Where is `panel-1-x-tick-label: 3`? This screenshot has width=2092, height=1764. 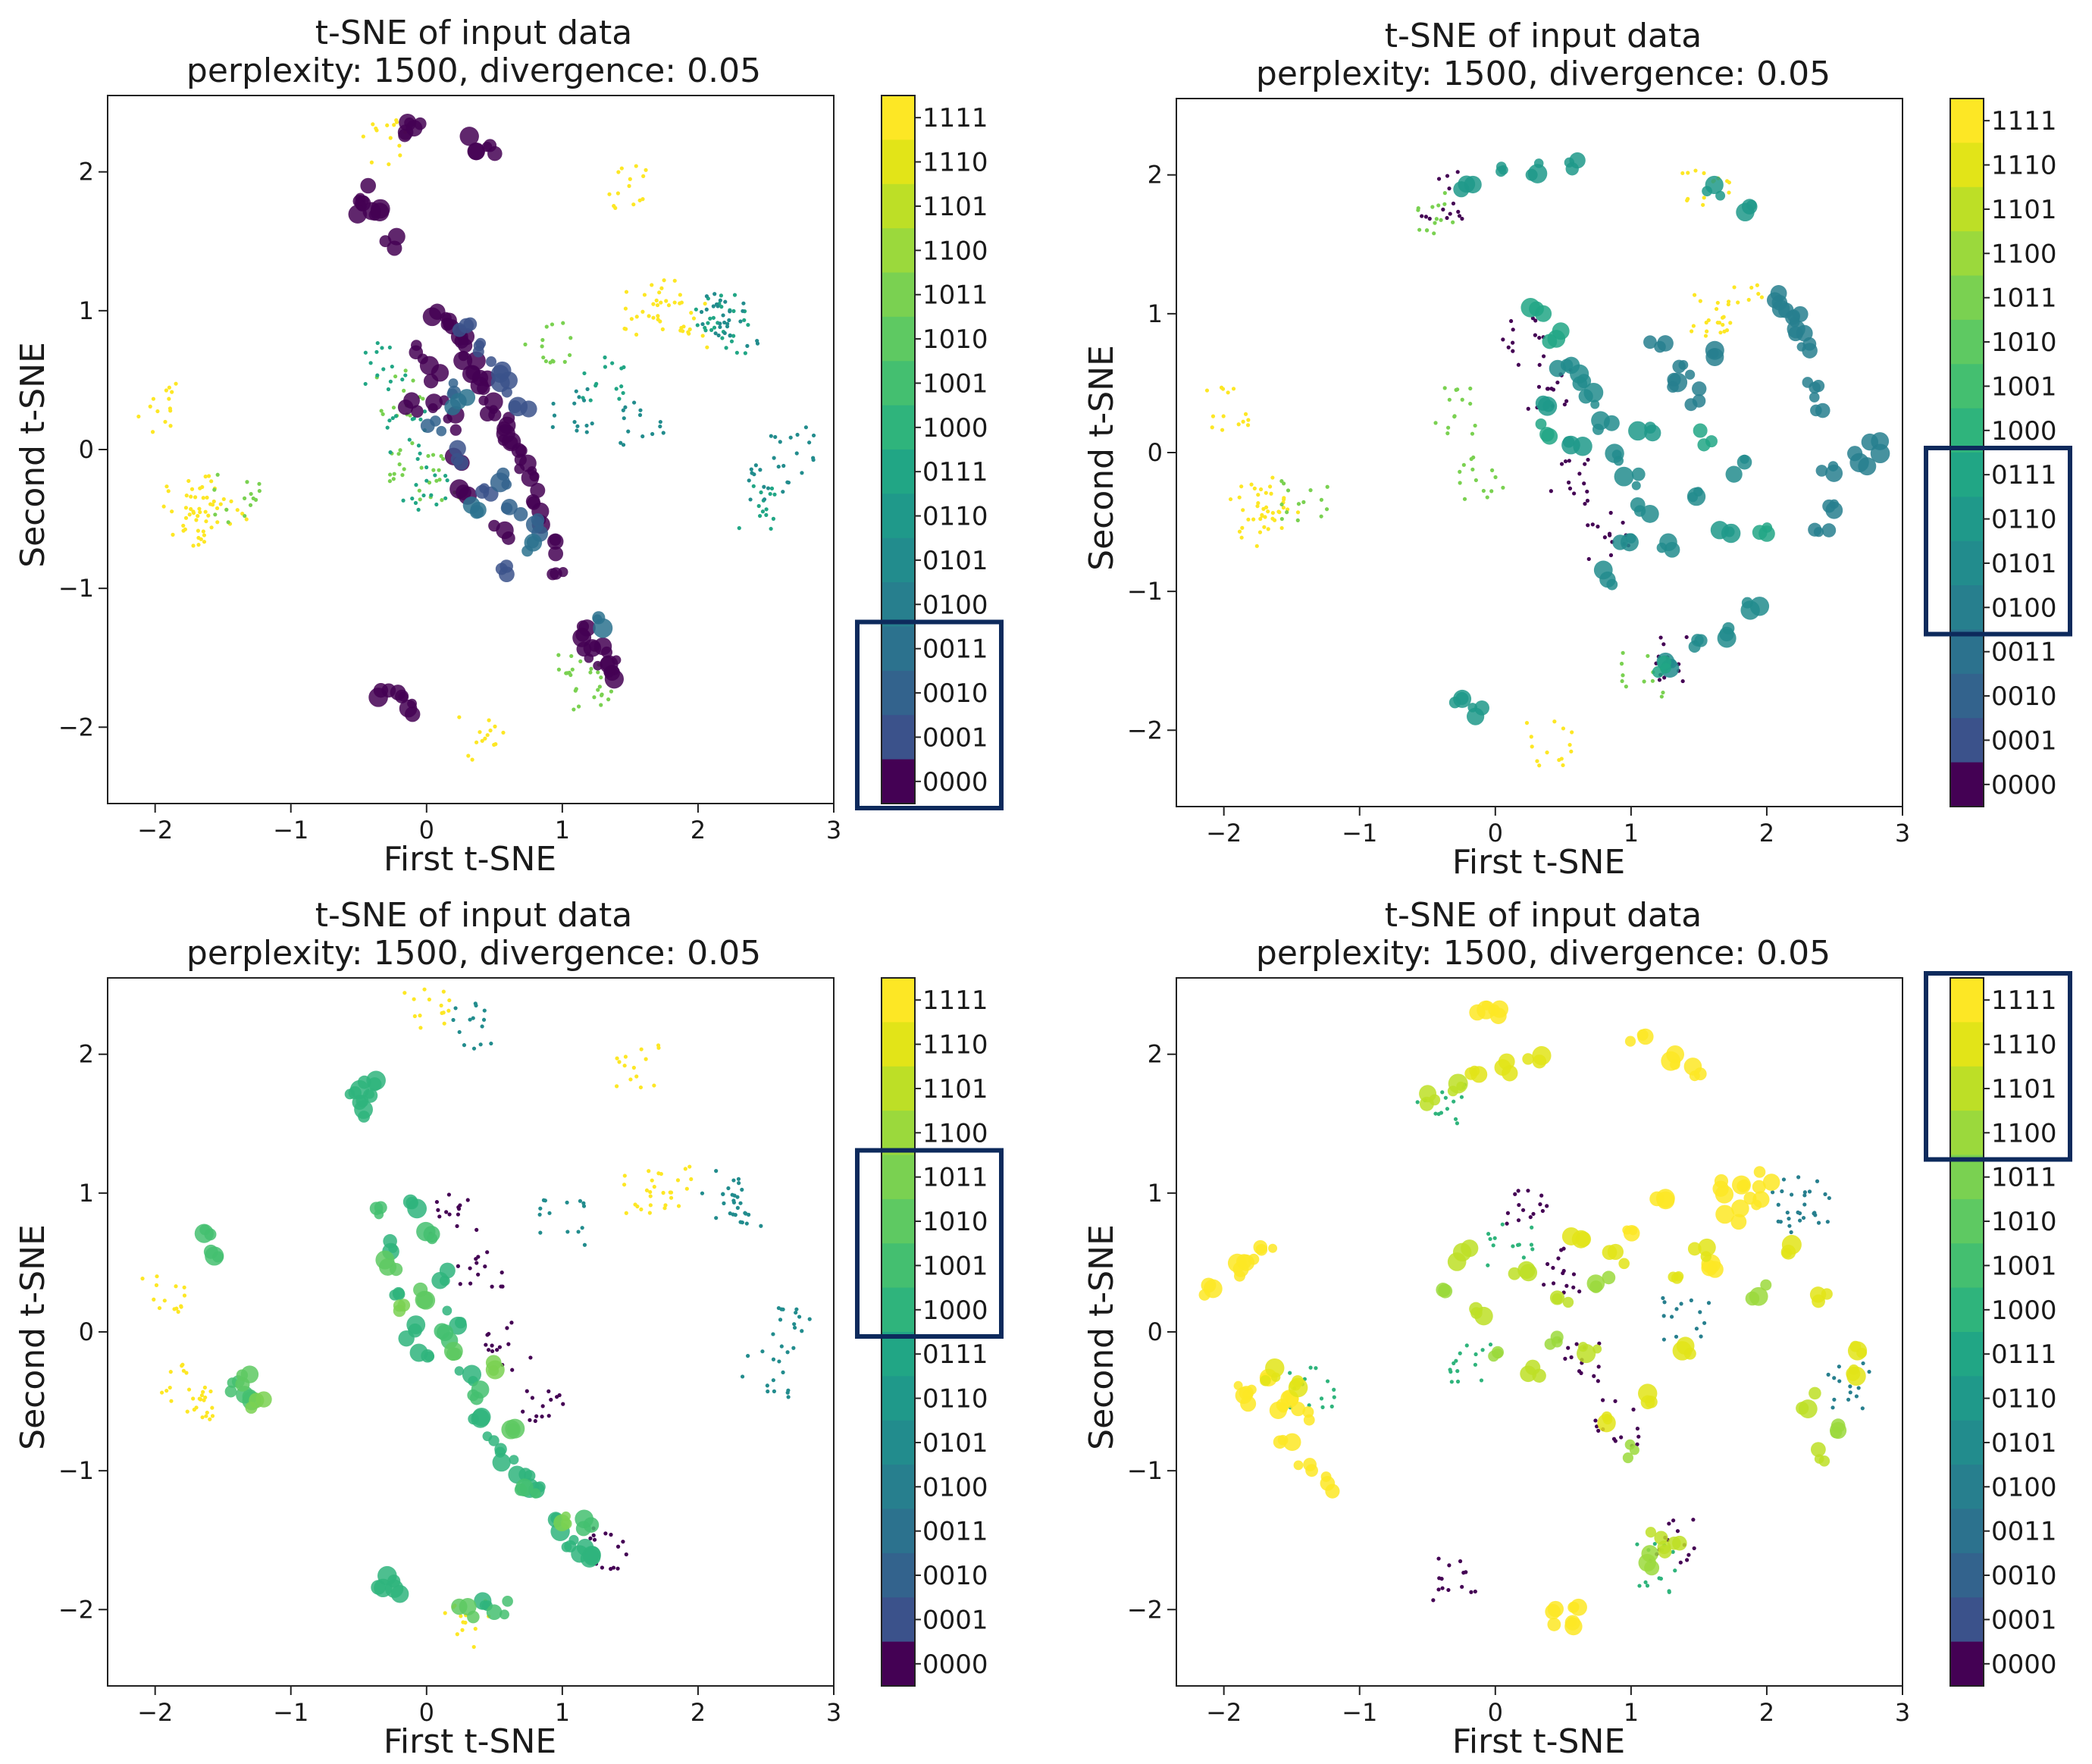
panel-1-x-tick-label: 3 is located at coordinates (833, 830).